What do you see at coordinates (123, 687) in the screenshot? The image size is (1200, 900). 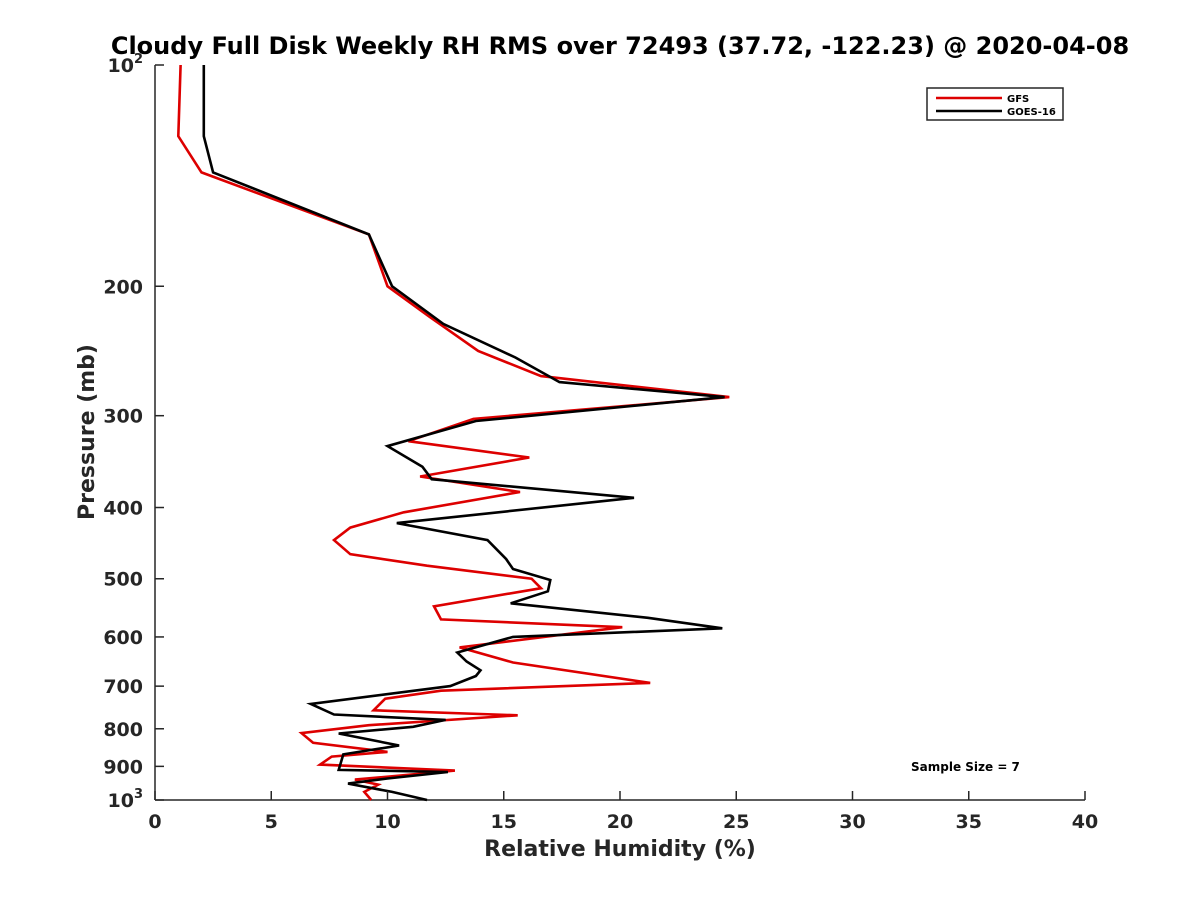 I see `y-tick-label: 700` at bounding box center [123, 687].